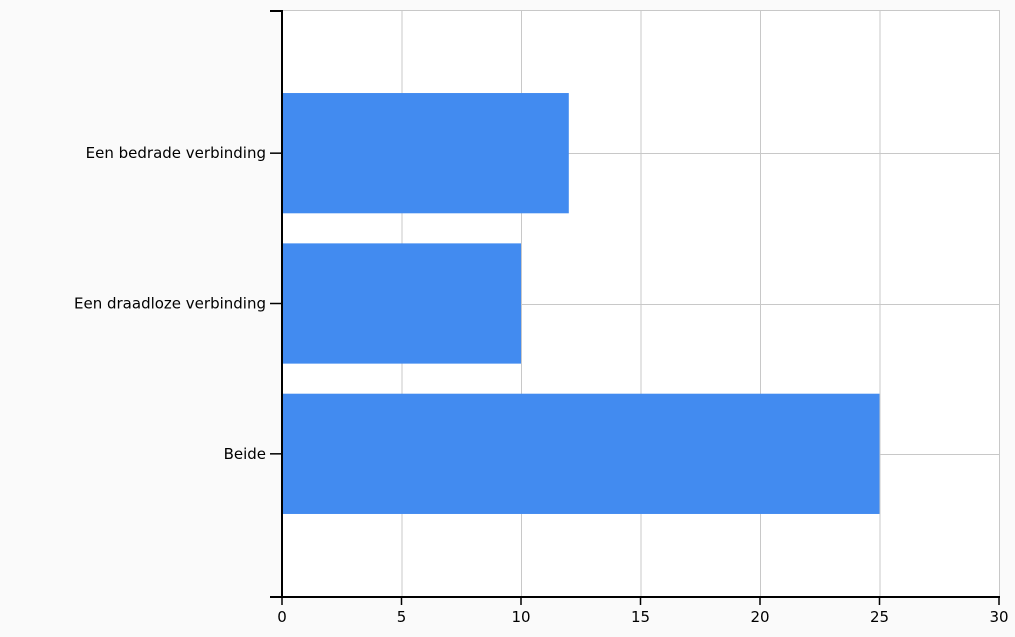 The image size is (1015, 637). Describe the element at coordinates (282, 617) in the screenshot. I see `x-tick-label: 0` at that location.